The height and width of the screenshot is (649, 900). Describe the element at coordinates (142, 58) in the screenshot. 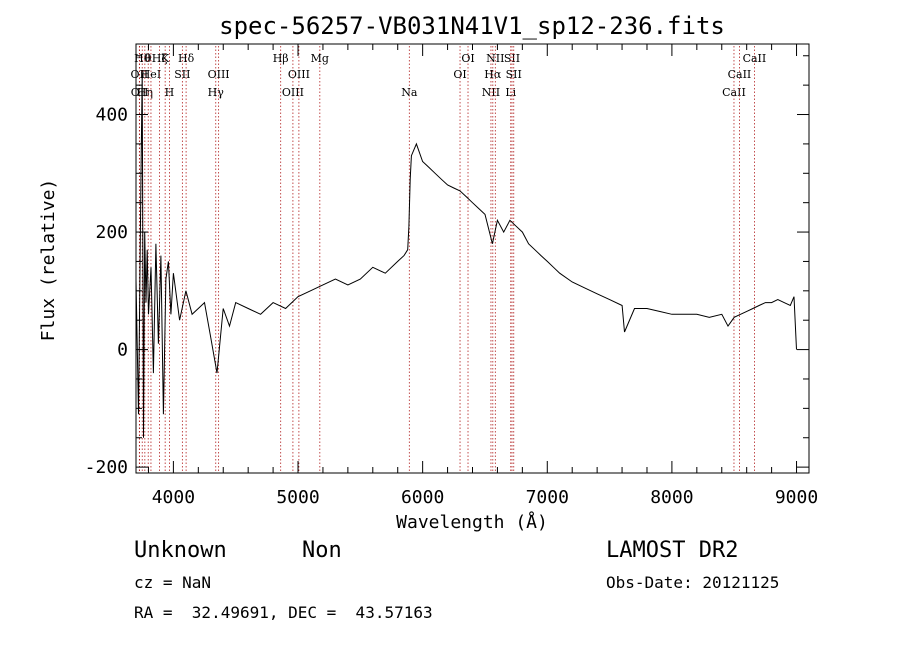

I see `line-marker-label: Hθ` at that location.